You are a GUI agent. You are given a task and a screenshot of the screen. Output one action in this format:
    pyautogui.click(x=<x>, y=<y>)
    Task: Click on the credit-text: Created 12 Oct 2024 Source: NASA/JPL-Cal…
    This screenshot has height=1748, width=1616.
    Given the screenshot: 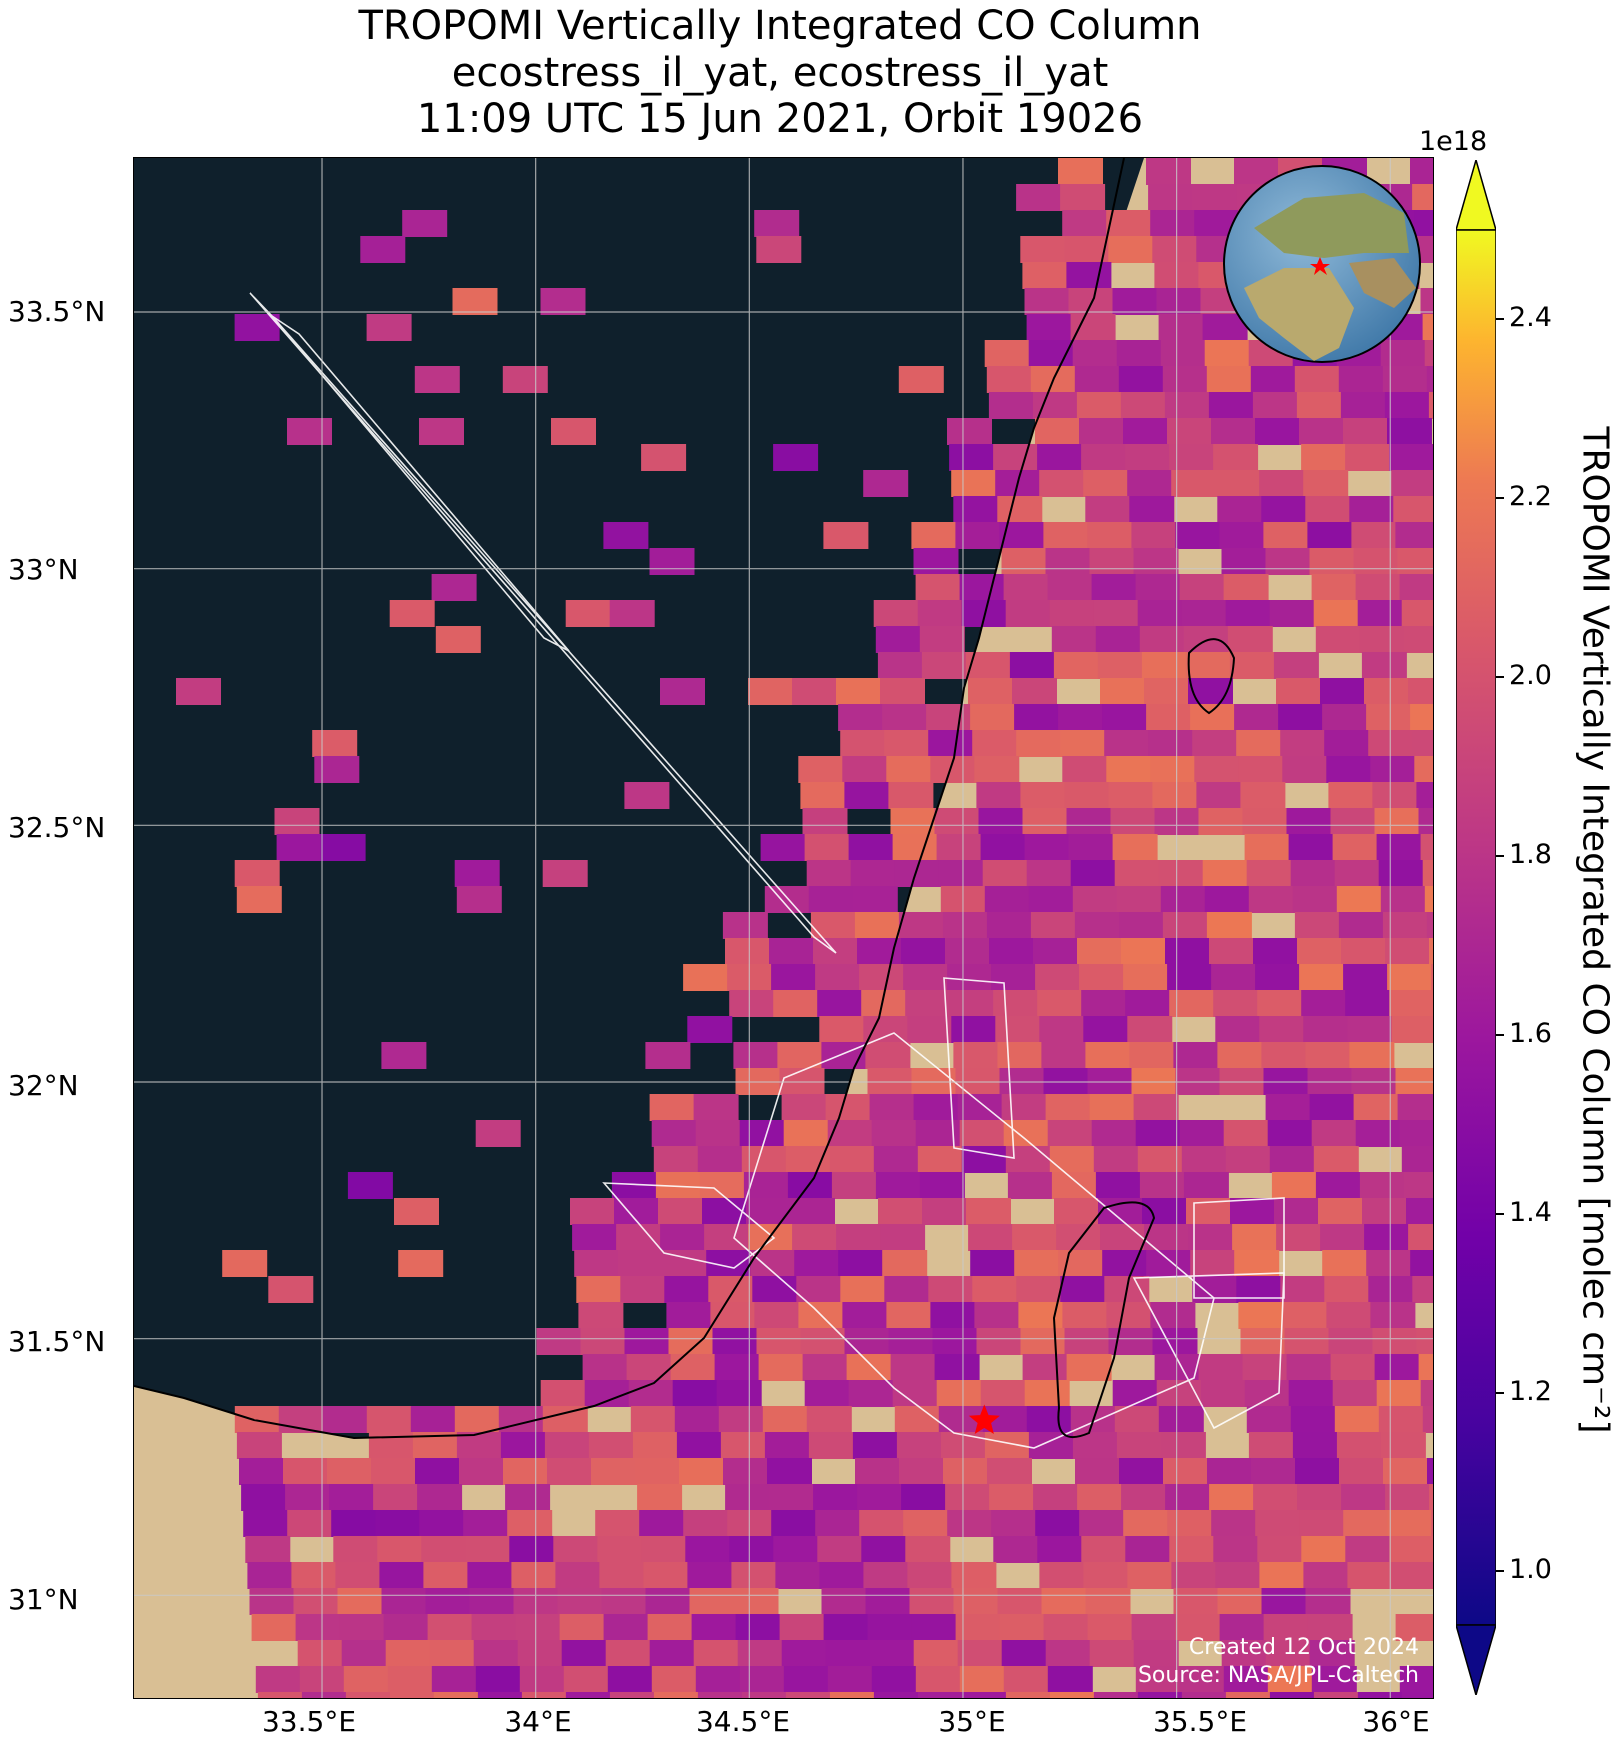 What is the action you would take?
    pyautogui.click(x=1278, y=1662)
    